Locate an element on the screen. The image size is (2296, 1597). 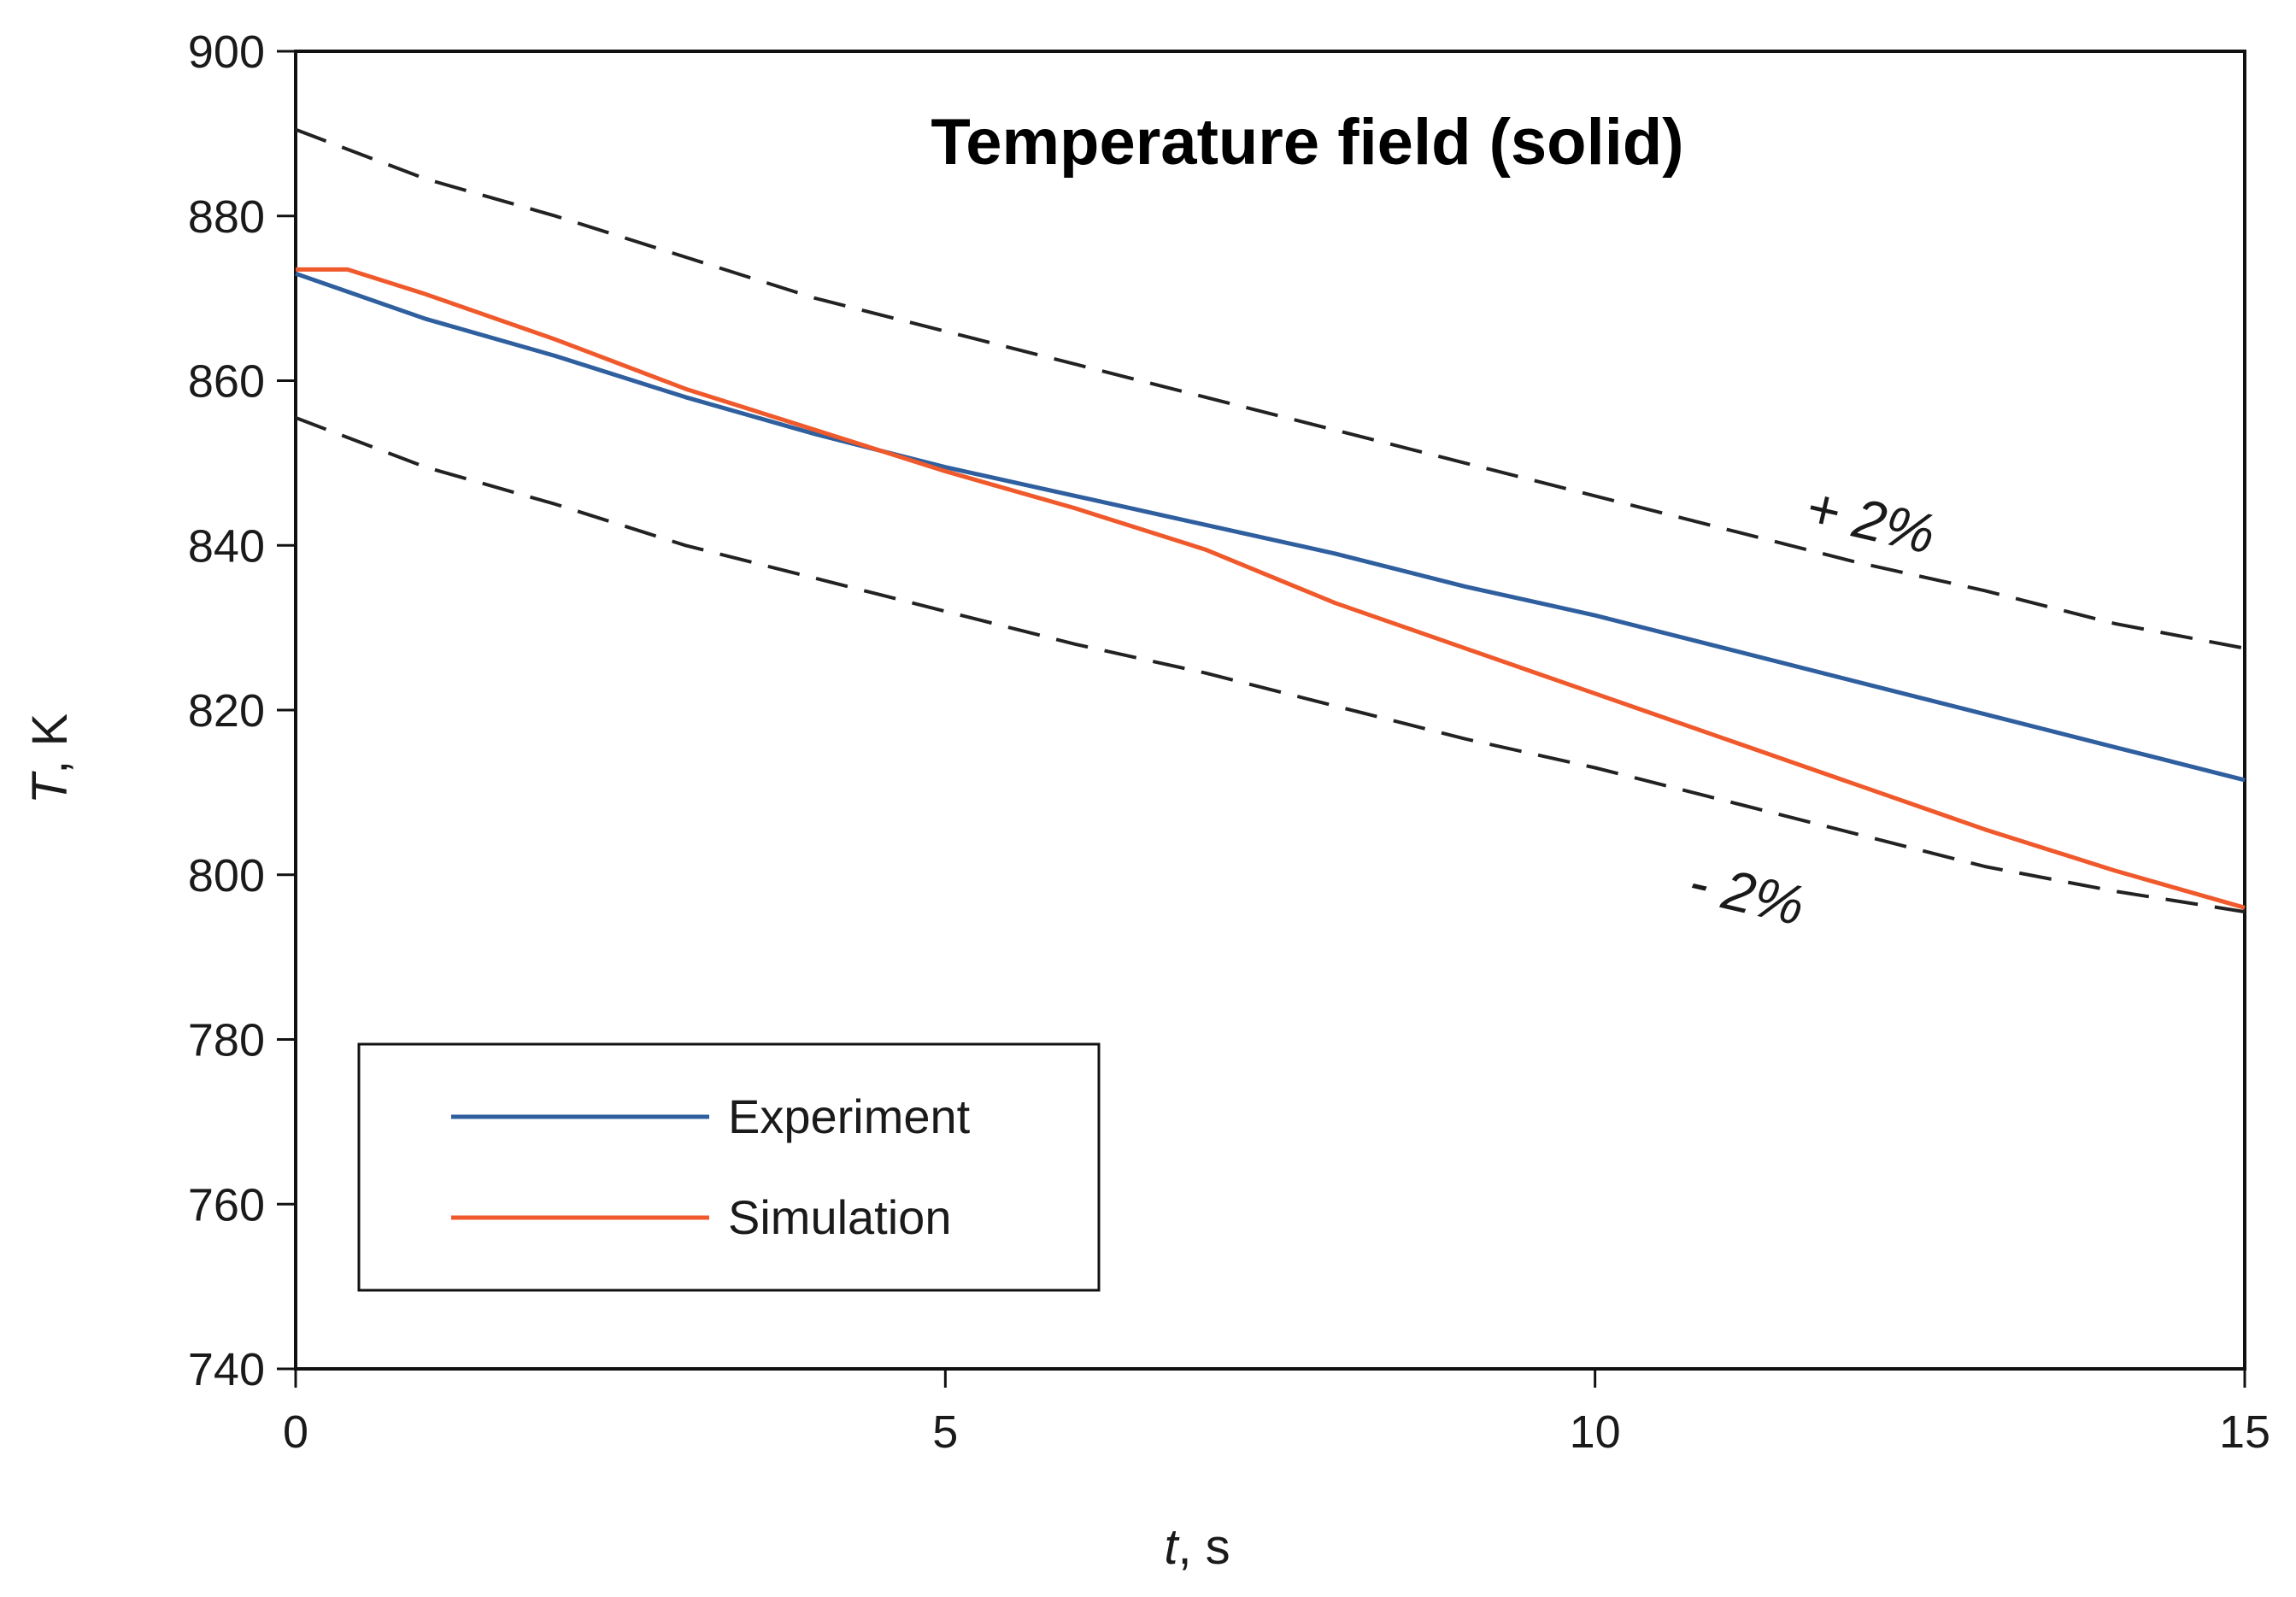
legend-box is located at coordinates (729, 1167).